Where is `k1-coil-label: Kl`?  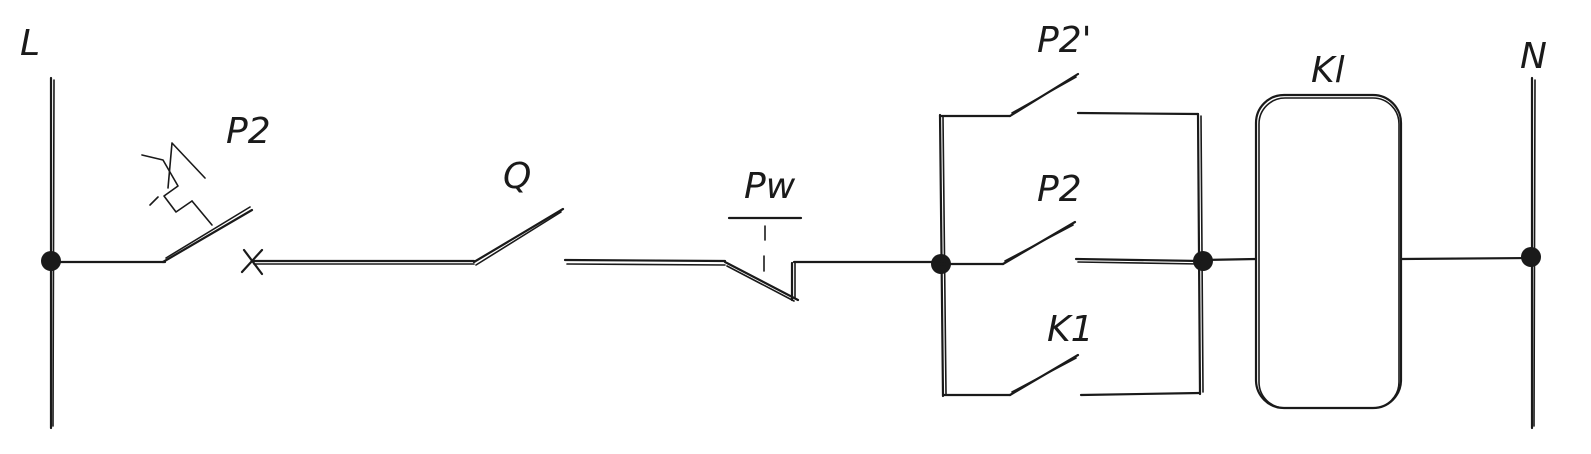 k1-coil-label: Kl is located at coordinates (1328, 70).